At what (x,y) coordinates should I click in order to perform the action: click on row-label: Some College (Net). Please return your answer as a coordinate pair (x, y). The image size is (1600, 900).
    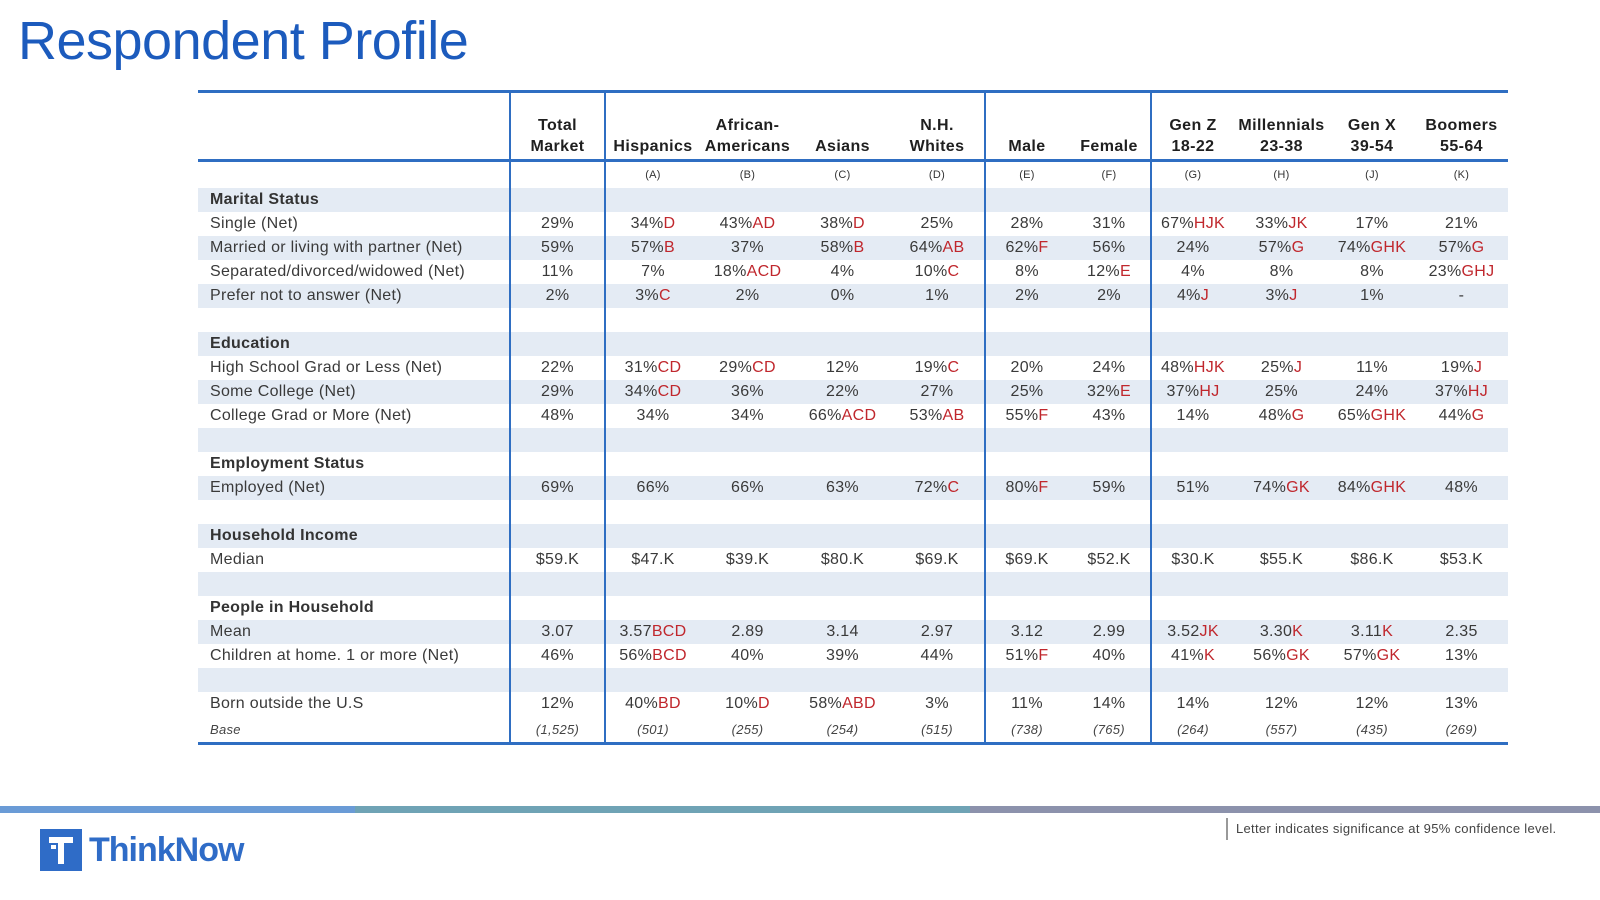
    Looking at the image, I should click on (354, 392).